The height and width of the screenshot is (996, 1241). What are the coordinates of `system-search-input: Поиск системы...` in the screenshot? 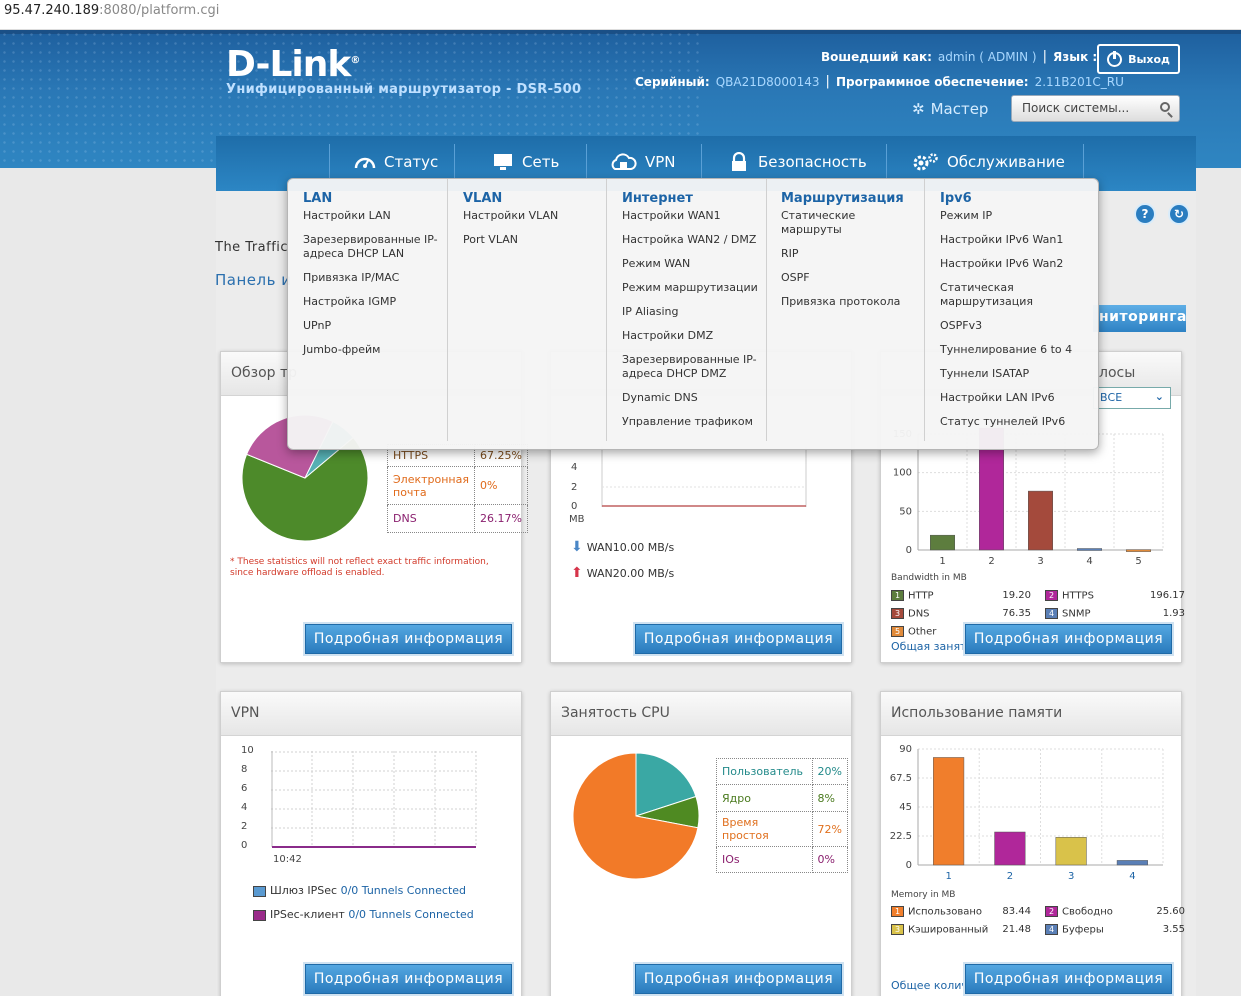 It's located at (1095, 108).